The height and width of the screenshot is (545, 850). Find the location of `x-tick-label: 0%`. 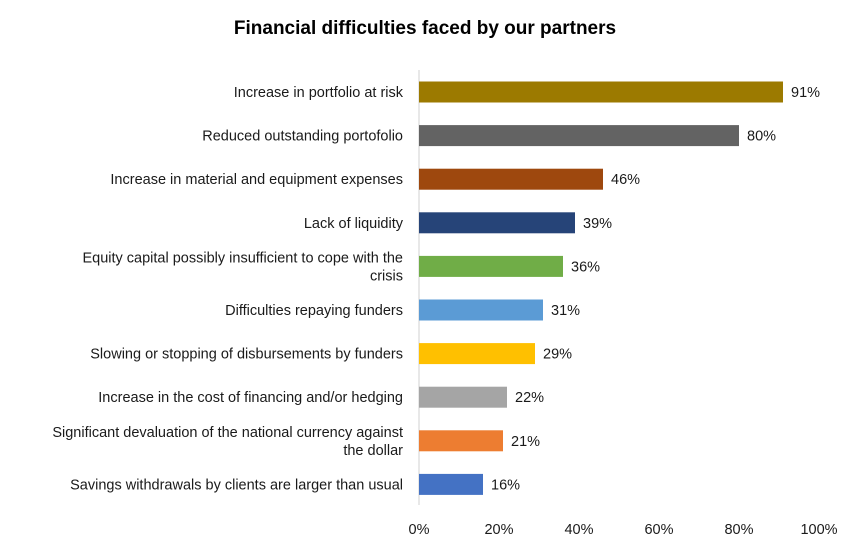

x-tick-label: 0% is located at coordinates (419, 530).